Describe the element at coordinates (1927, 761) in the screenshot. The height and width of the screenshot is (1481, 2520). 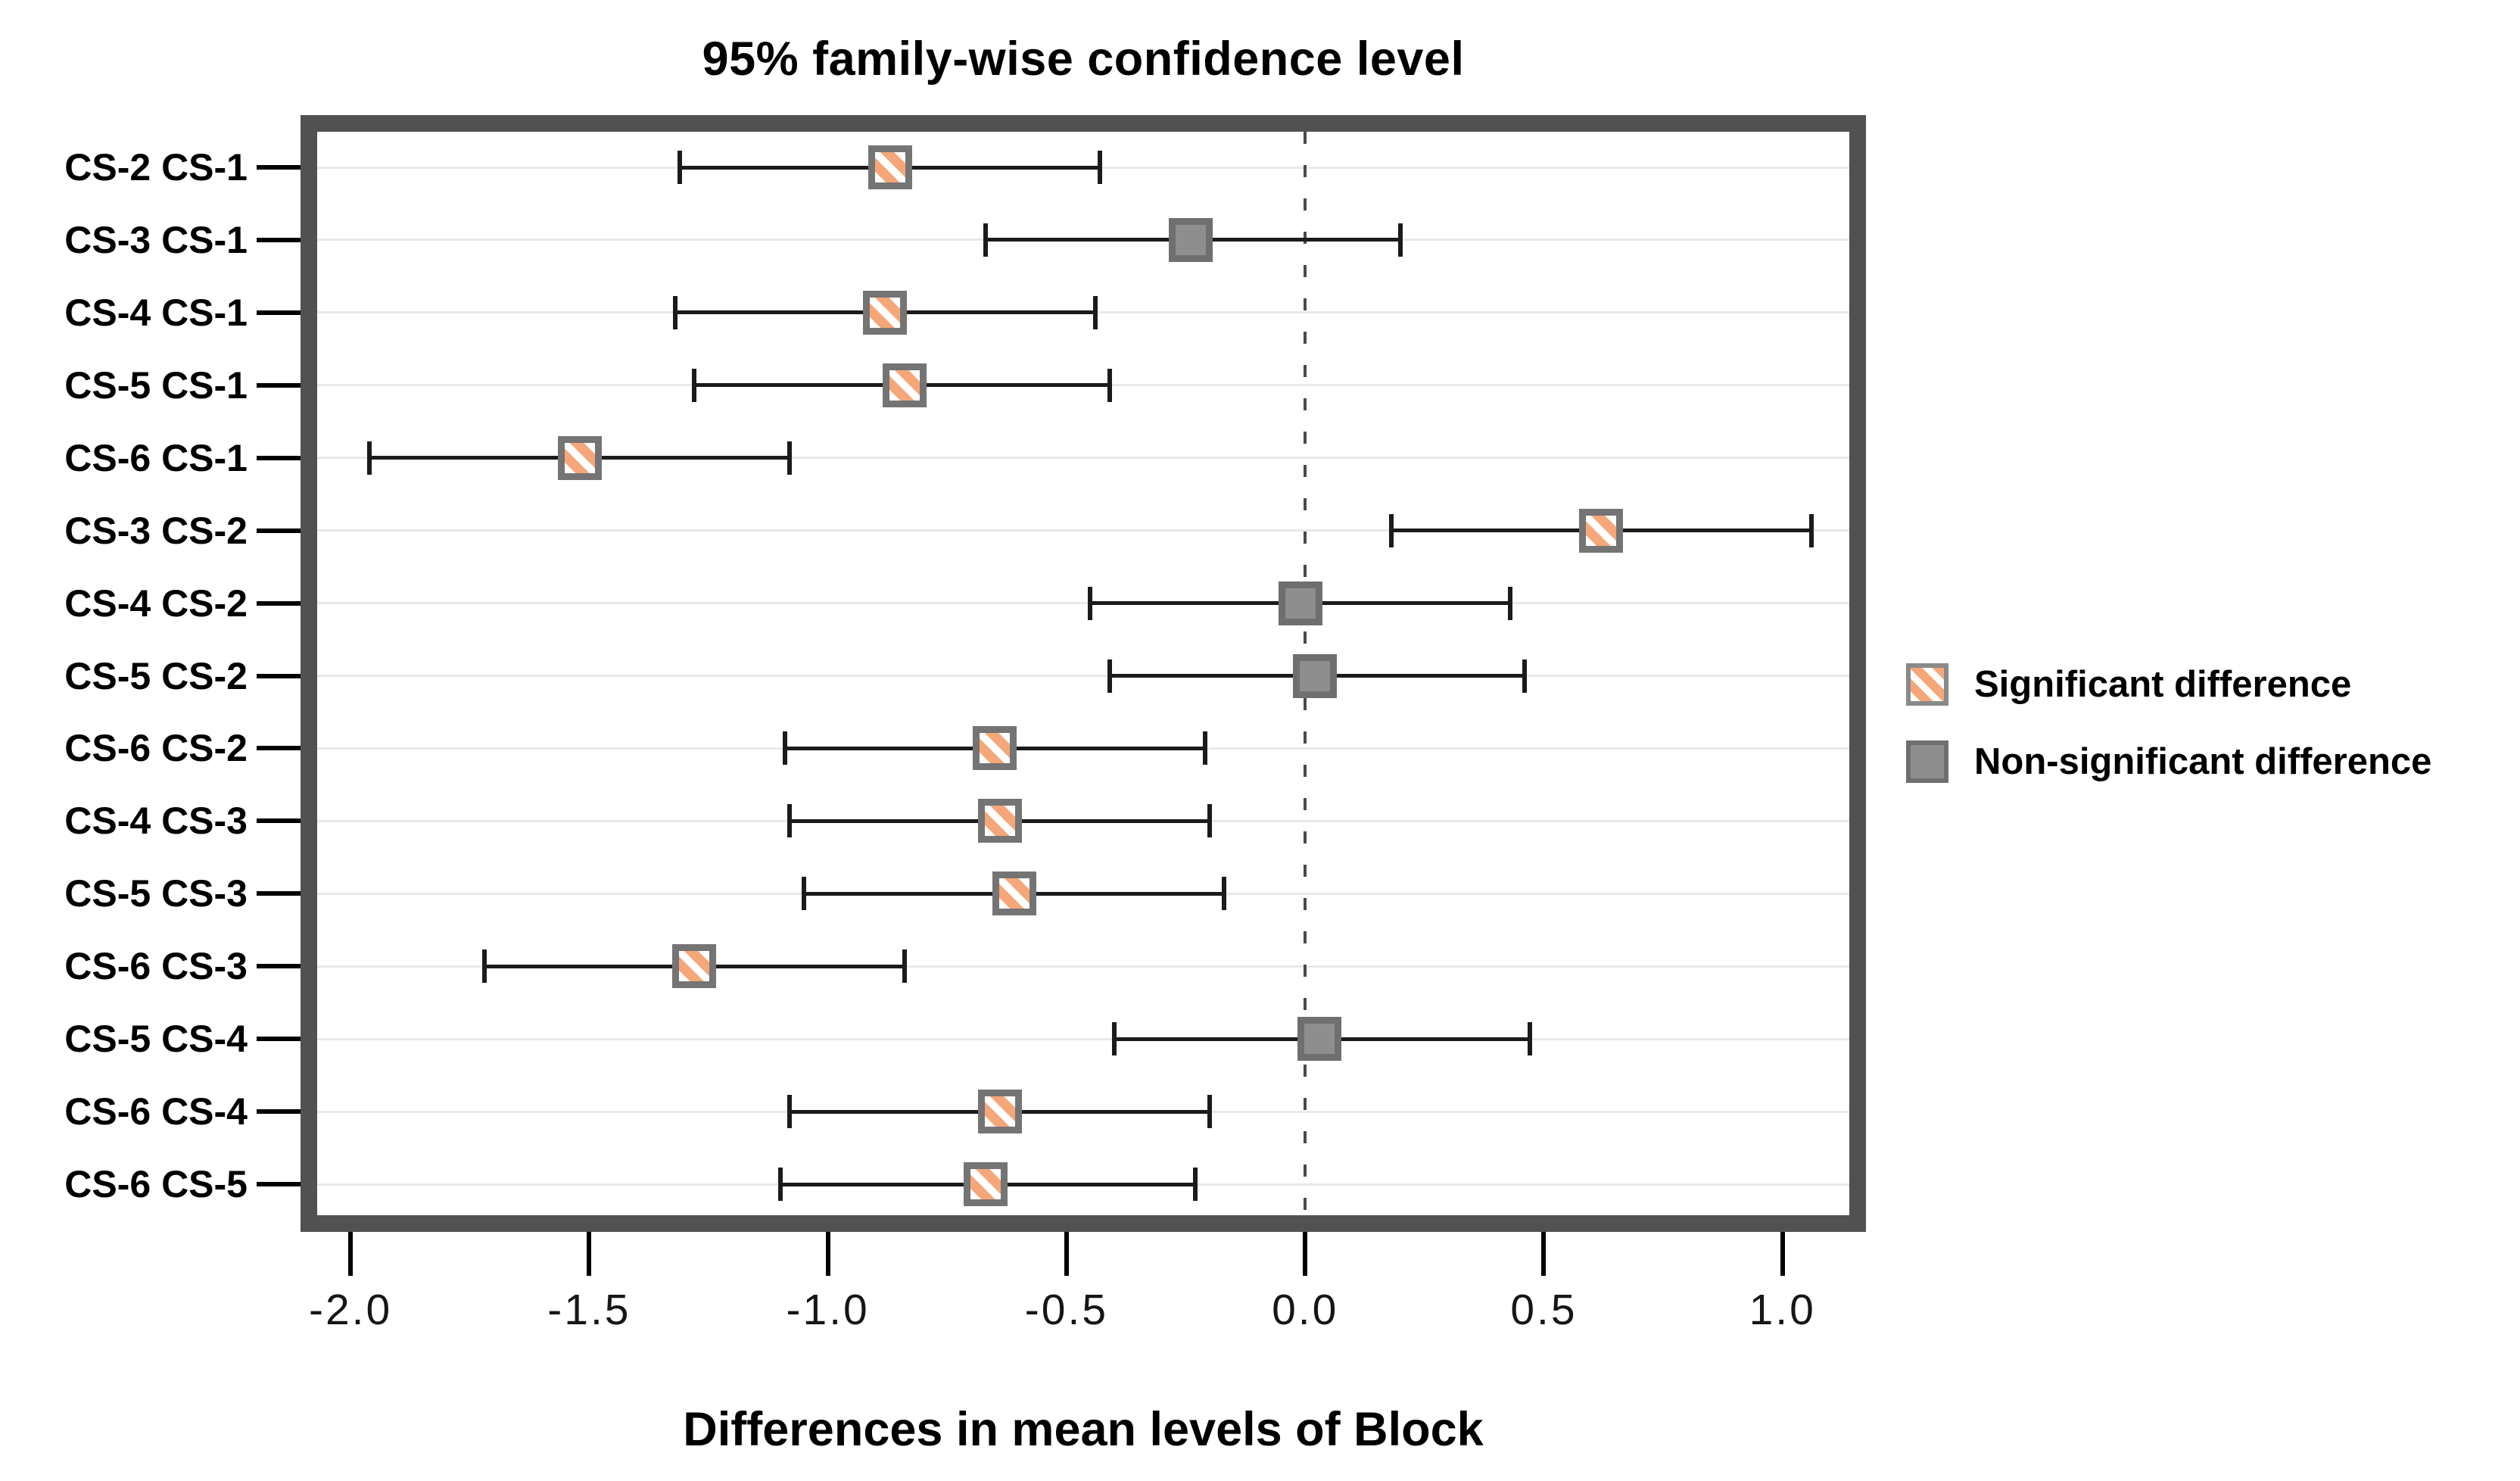
I see `solid-gray-square-icon` at that location.